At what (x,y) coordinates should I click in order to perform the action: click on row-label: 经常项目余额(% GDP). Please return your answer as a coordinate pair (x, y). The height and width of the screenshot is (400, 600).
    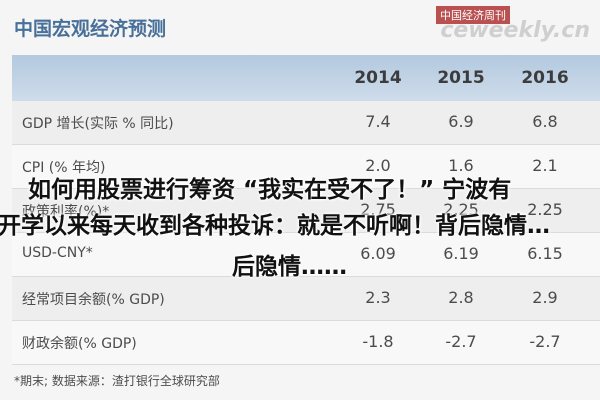
    Looking at the image, I should click on (93, 300).